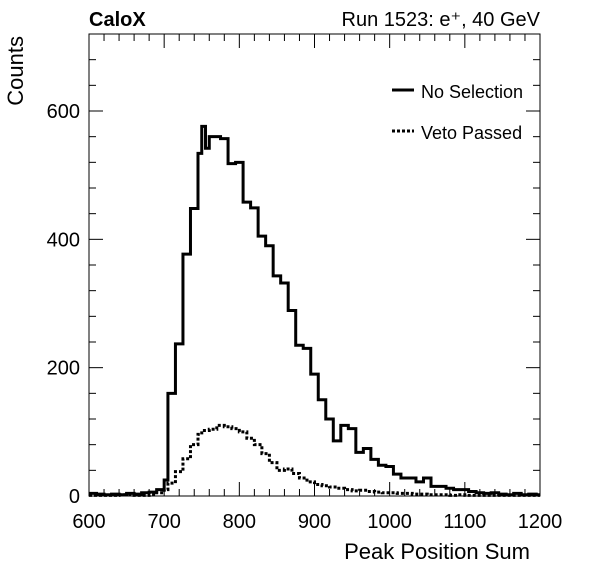 Image resolution: width=596 pixels, height=572 pixels. Describe the element at coordinates (471, 133) in the screenshot. I see `legend-label-veto-passed: Veto Passed` at that location.